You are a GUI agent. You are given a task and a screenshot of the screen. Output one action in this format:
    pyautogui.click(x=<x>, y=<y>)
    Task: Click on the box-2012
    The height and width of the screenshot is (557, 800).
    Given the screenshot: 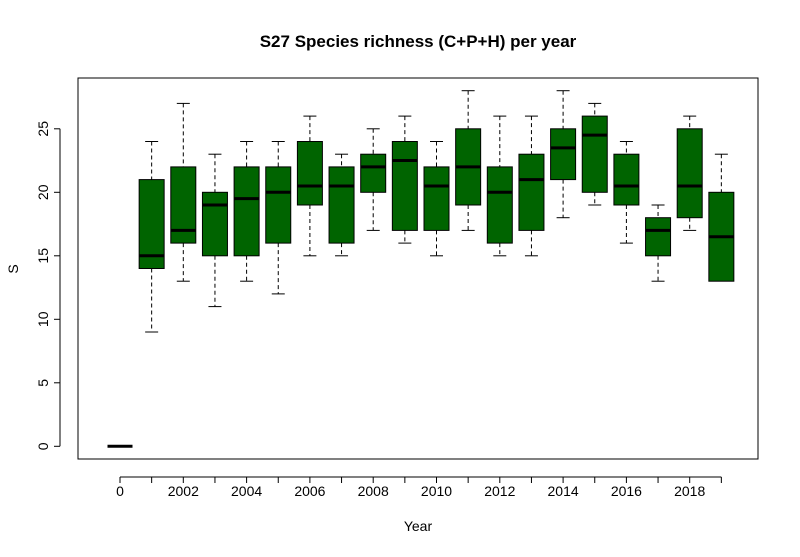 What is the action you would take?
    pyautogui.click(x=499, y=186)
    